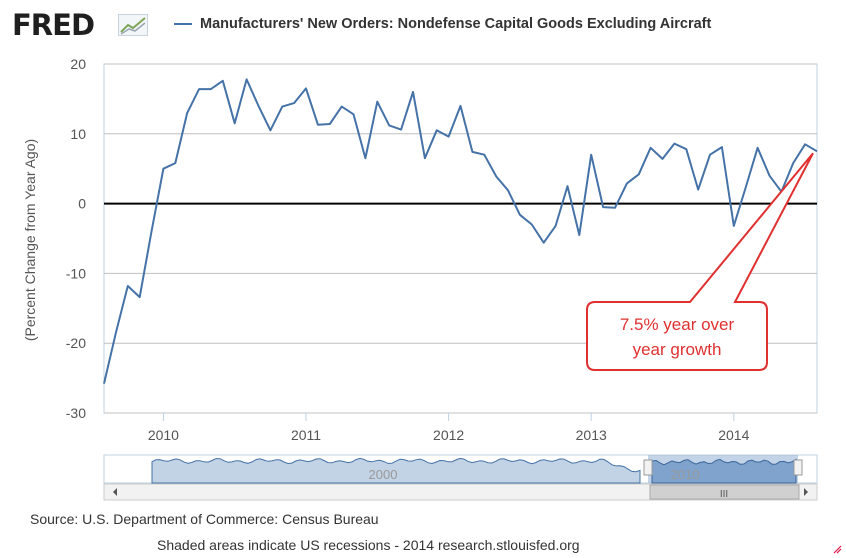  What do you see at coordinates (78, 64) in the screenshot?
I see `y-tick-label: 20` at bounding box center [78, 64].